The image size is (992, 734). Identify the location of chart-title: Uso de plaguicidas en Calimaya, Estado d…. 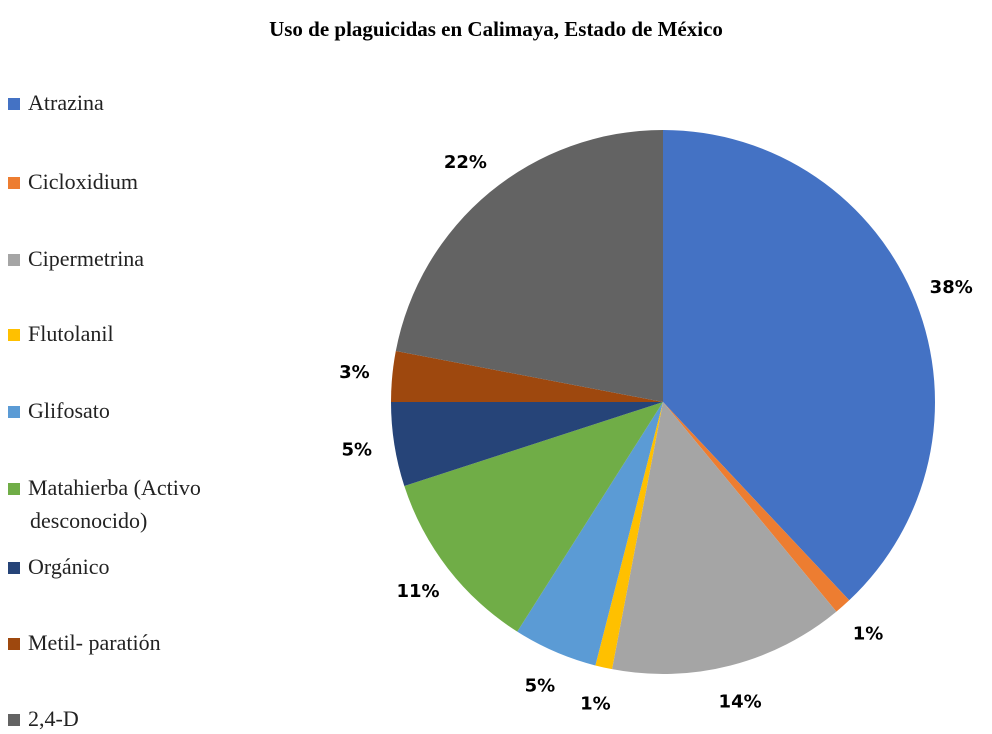
(496, 29).